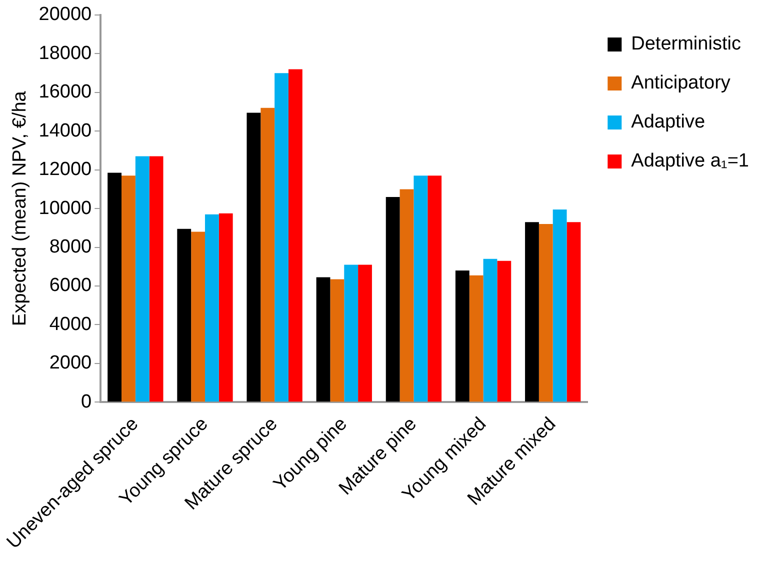  I want to click on y-tick-label: 0, so click(86, 401).